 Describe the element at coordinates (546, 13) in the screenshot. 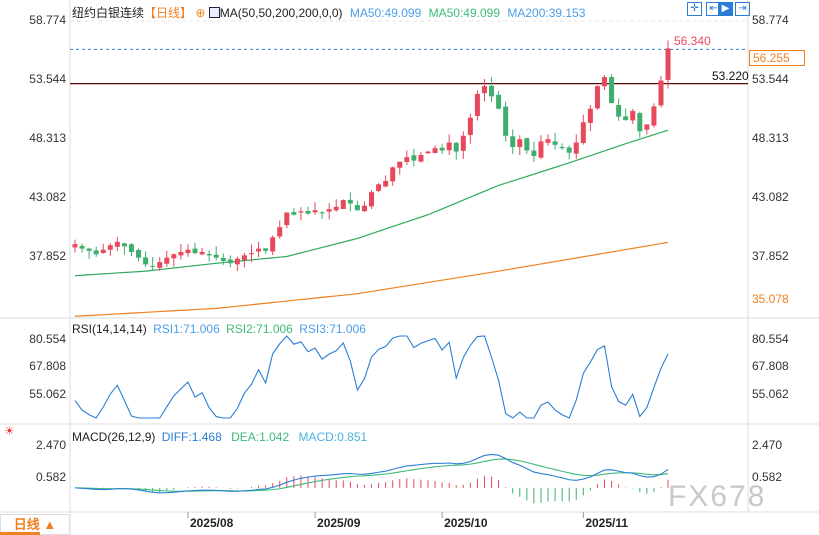

I see `ma200-value: MA200:39.153` at that location.